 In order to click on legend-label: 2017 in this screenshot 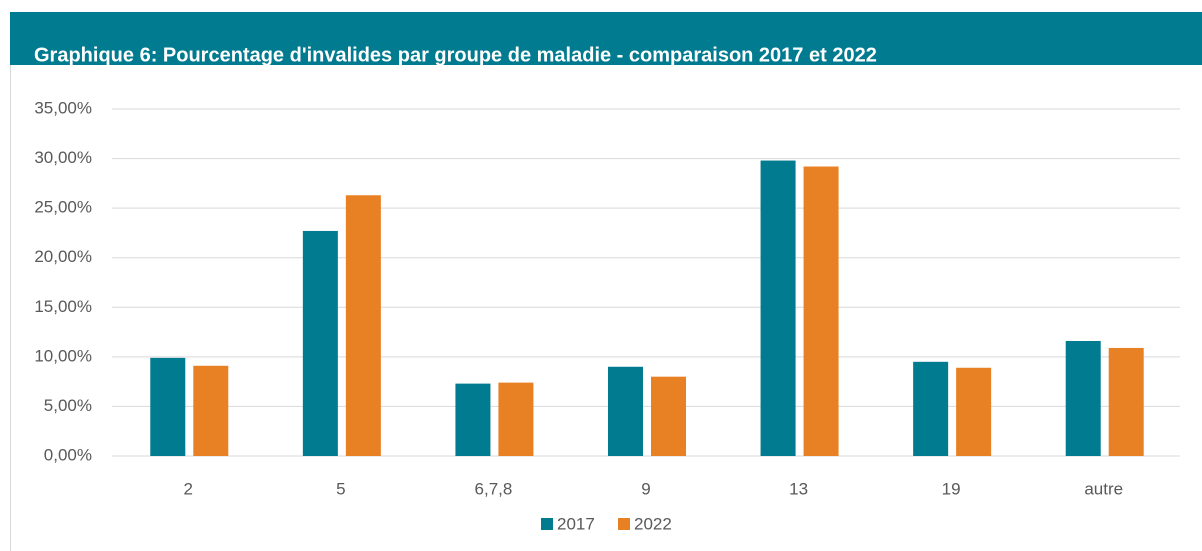, I will do `click(576, 523)`.